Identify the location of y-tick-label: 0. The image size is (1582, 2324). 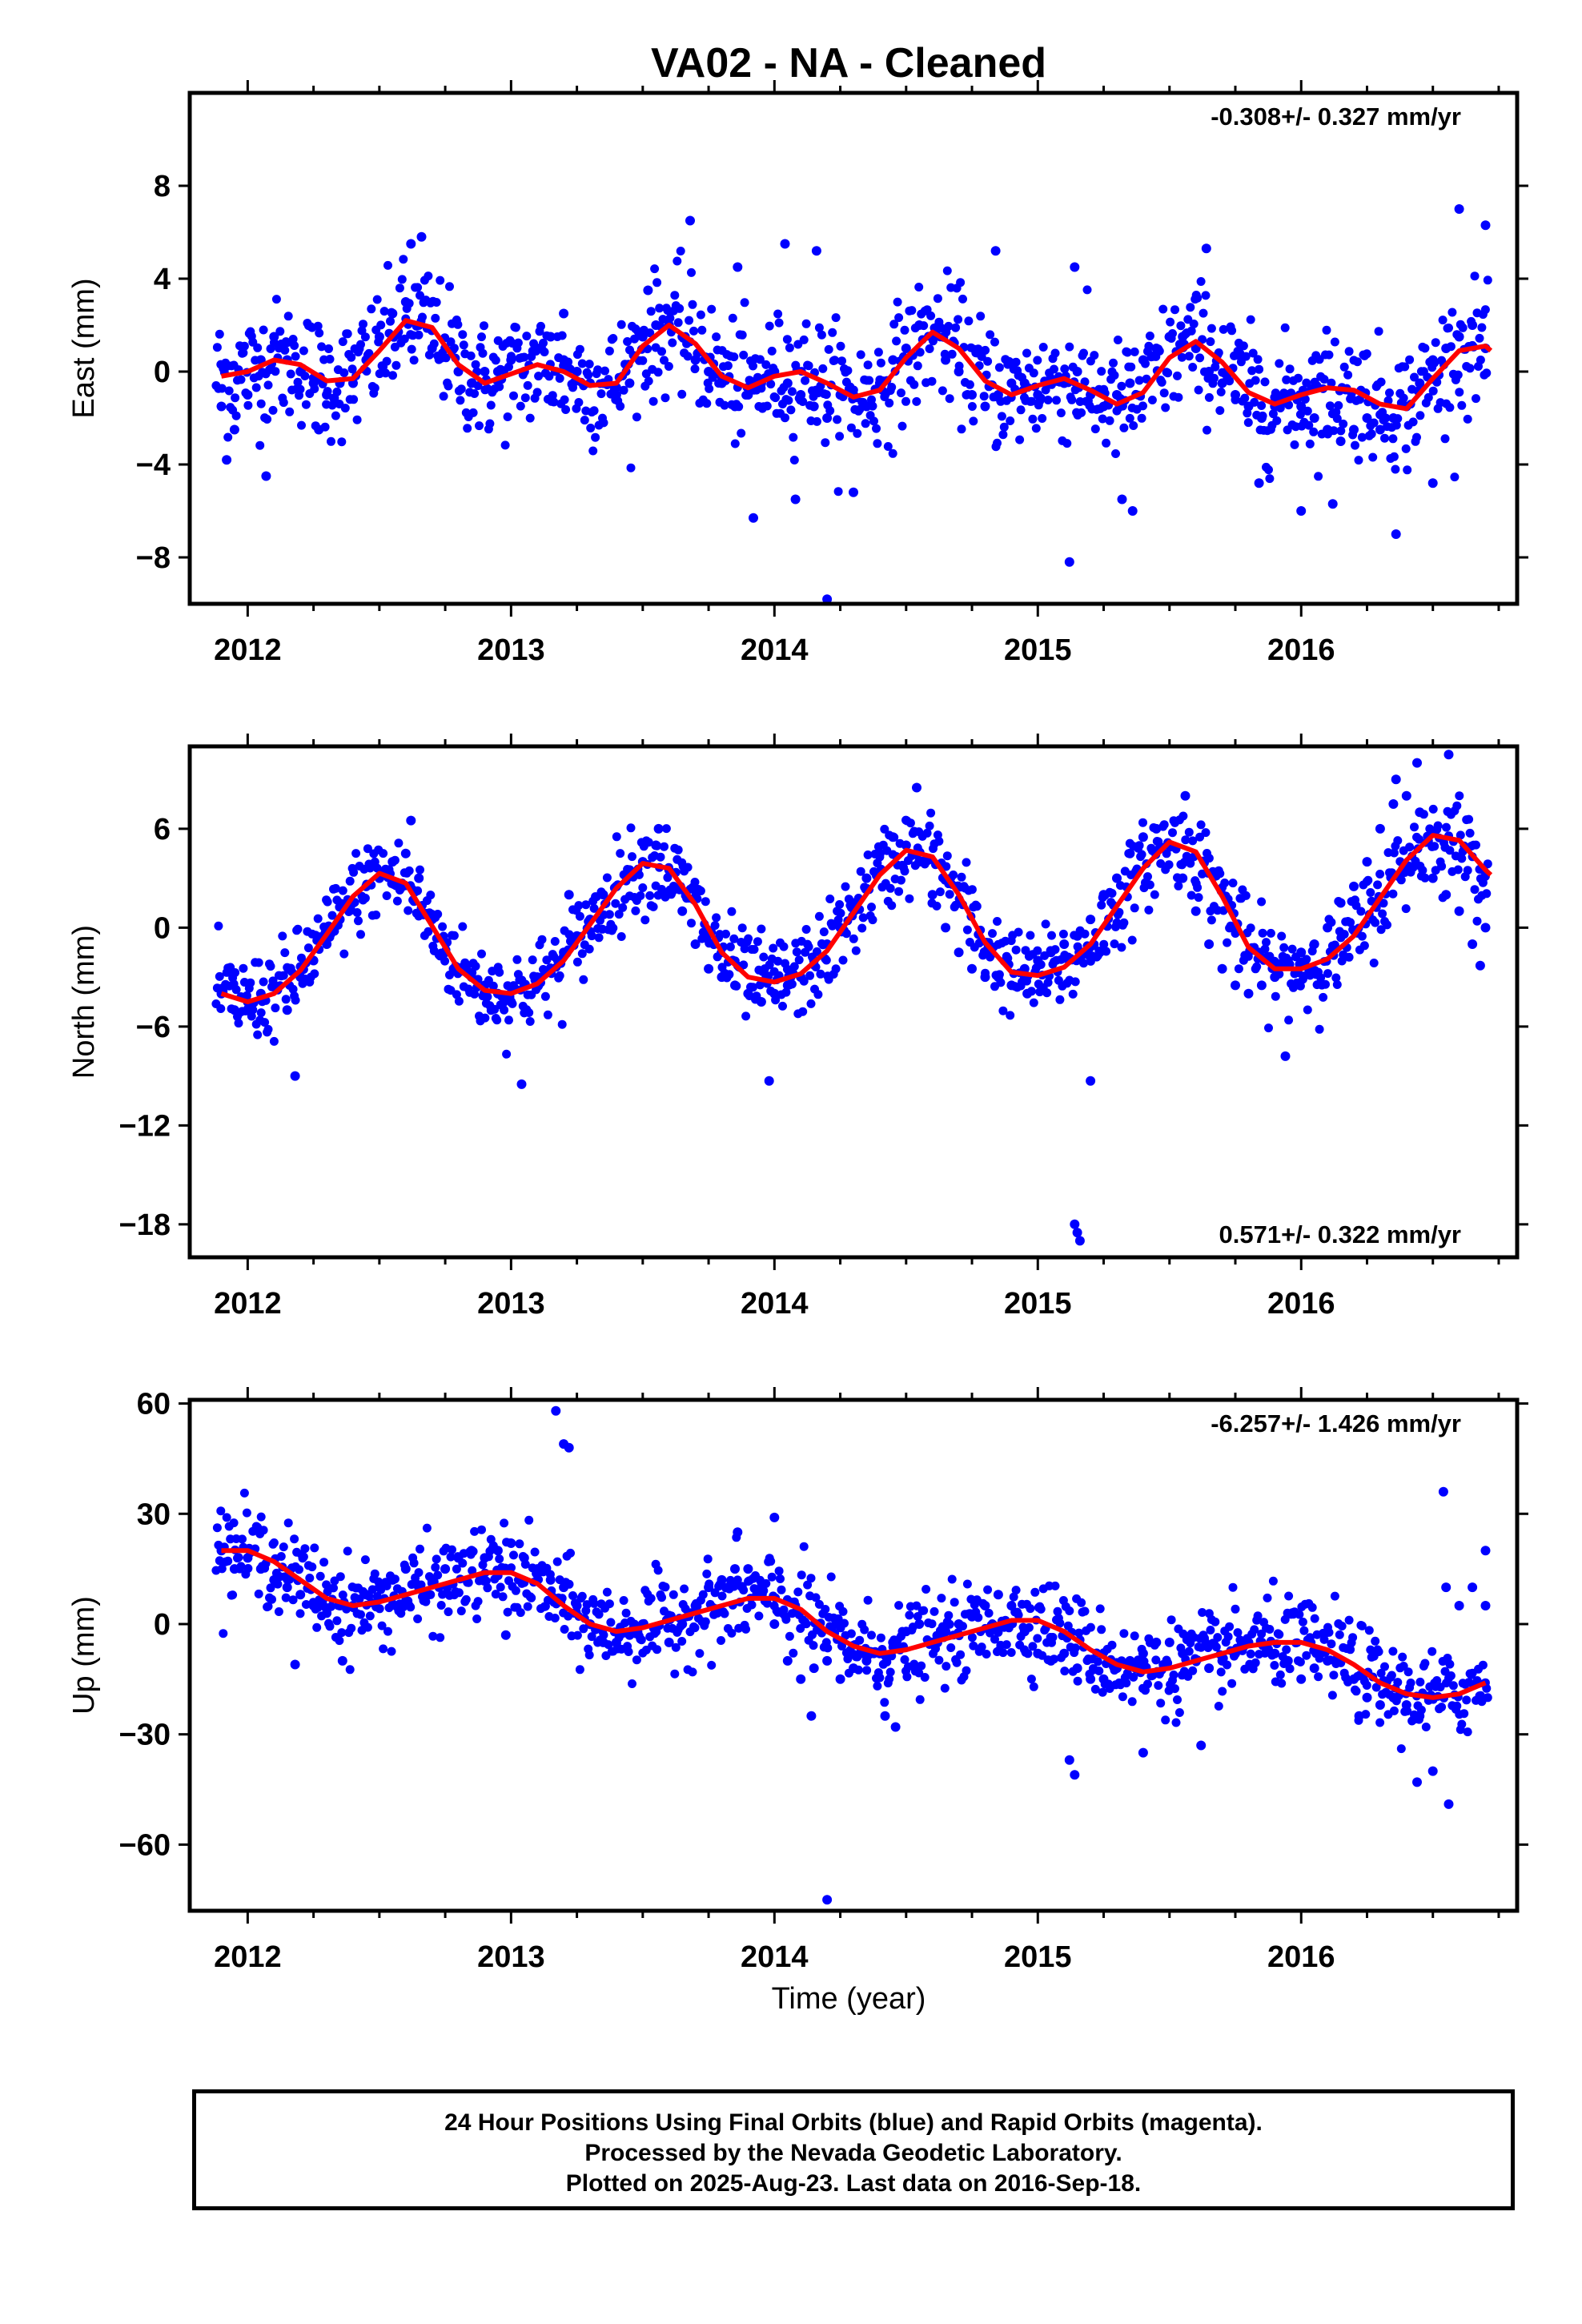
(162, 372).